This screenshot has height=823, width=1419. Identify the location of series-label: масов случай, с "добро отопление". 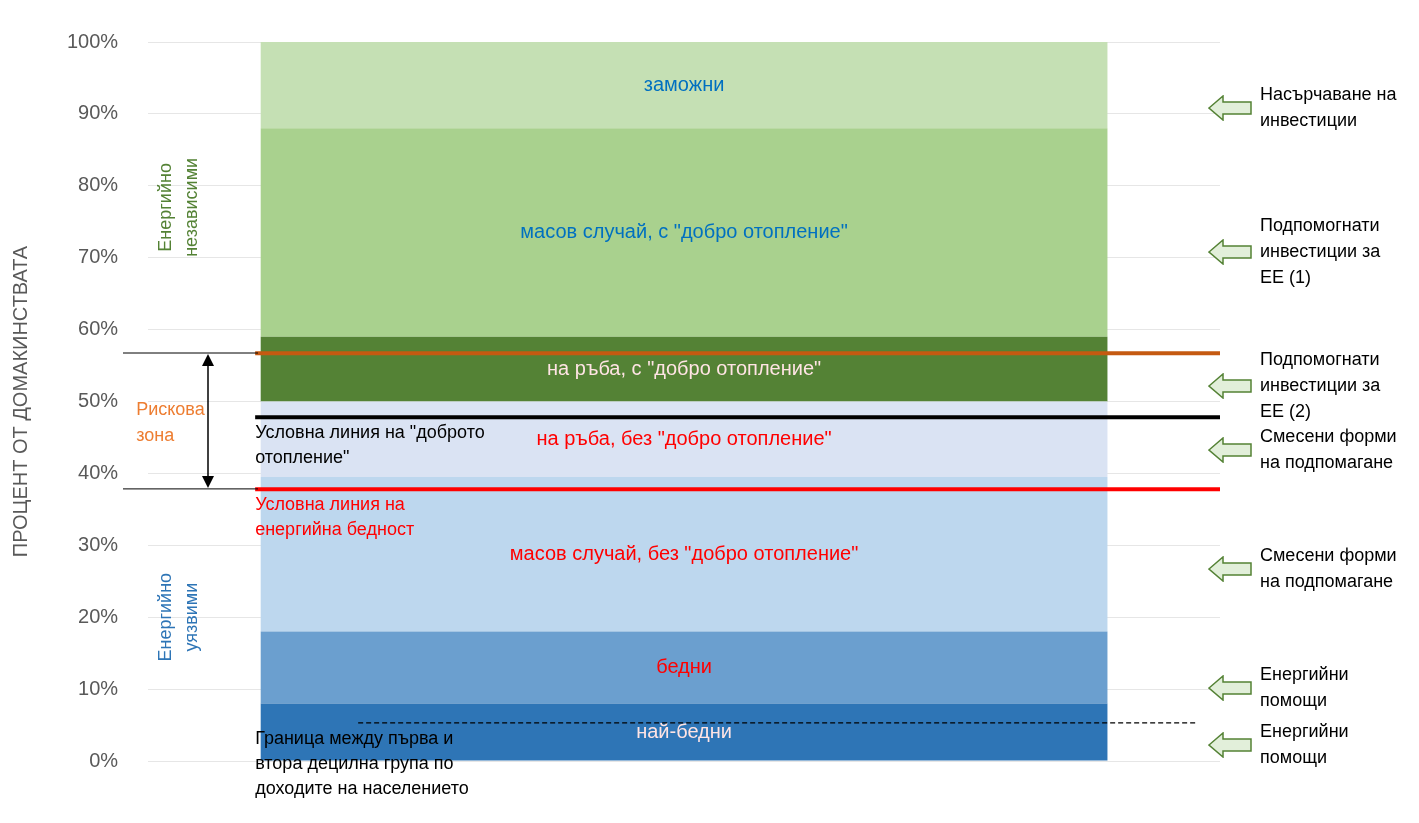
(684, 231).